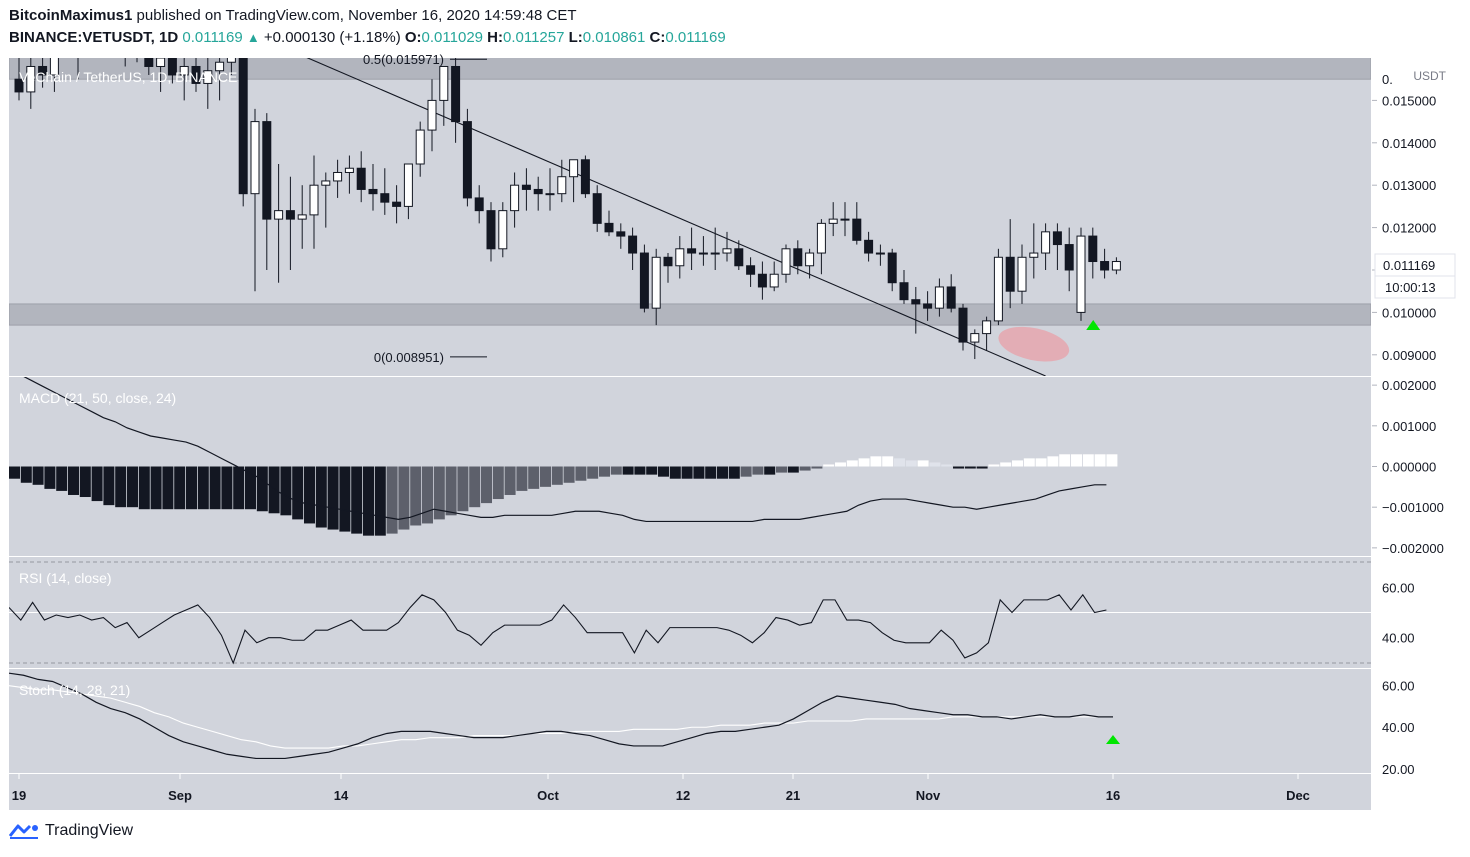 The width and height of the screenshot is (1470, 857). Describe the element at coordinates (561, 716) in the screenshot. I see `stoch-plot` at that location.